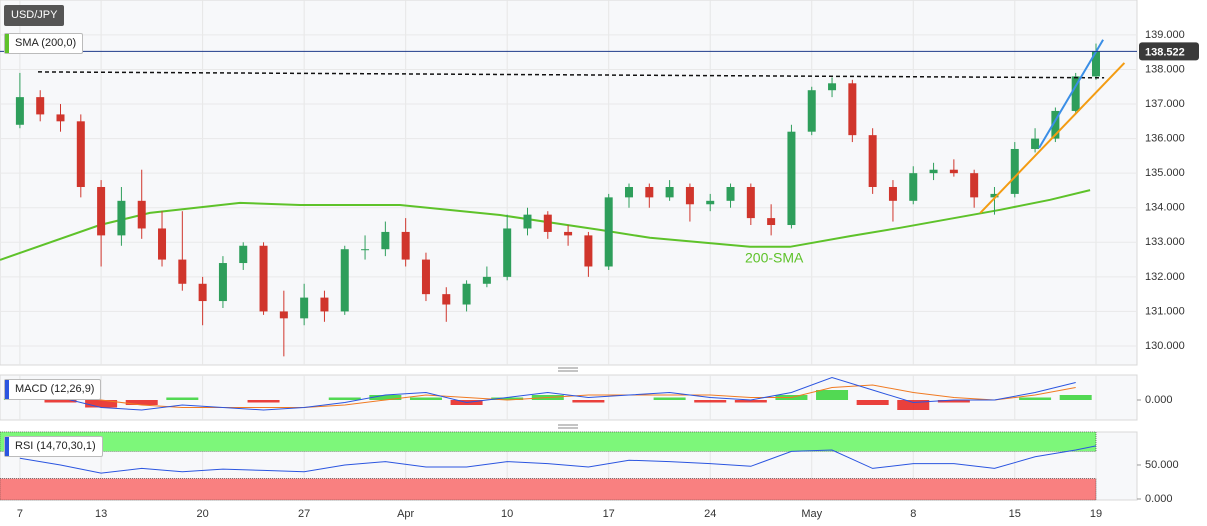 The width and height of the screenshot is (1207, 526). Describe the element at coordinates (1165, 104) in the screenshot. I see `y-tick-label: 137.000` at that location.